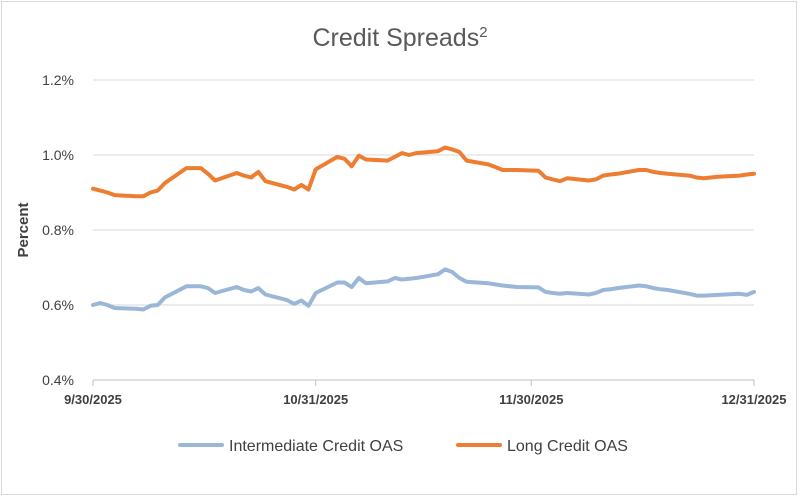 This screenshot has height=498, width=800. Describe the element at coordinates (395, 38) in the screenshot. I see `chart-title-text: Credit Spreads` at that location.